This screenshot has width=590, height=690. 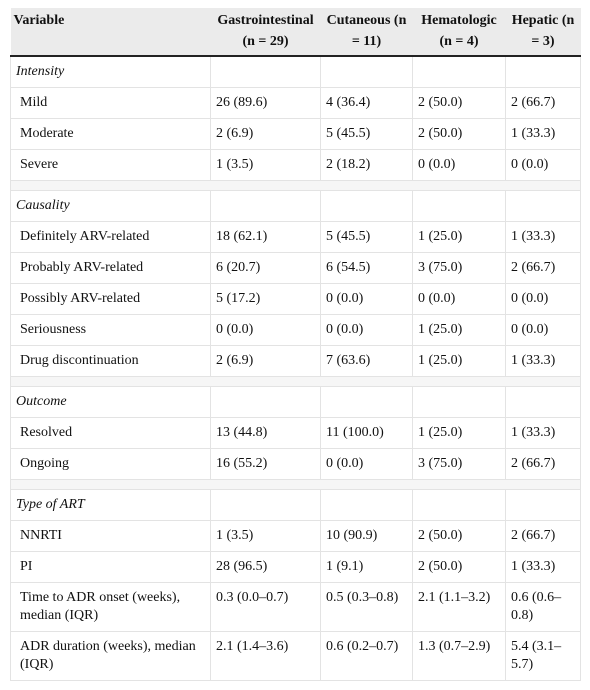 I want to click on section-row: Type of ART, so click(x=295, y=505).